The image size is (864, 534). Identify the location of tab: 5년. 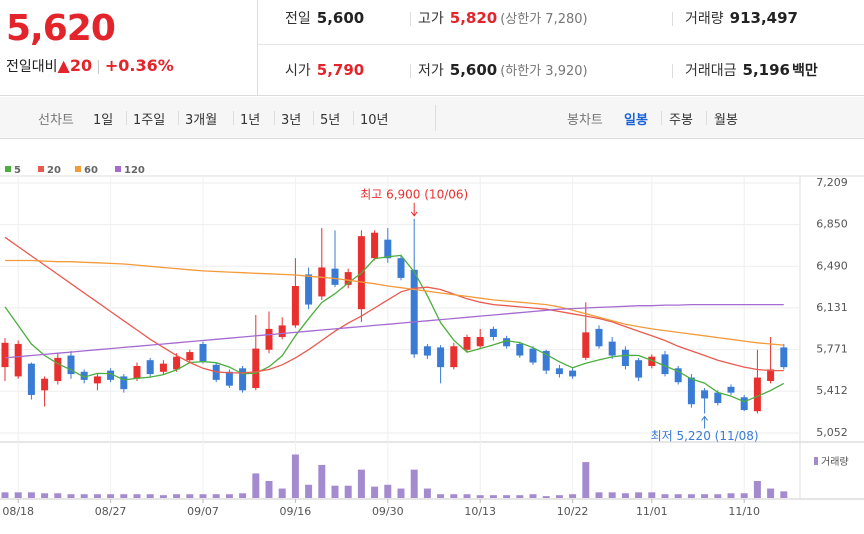
(330, 120).